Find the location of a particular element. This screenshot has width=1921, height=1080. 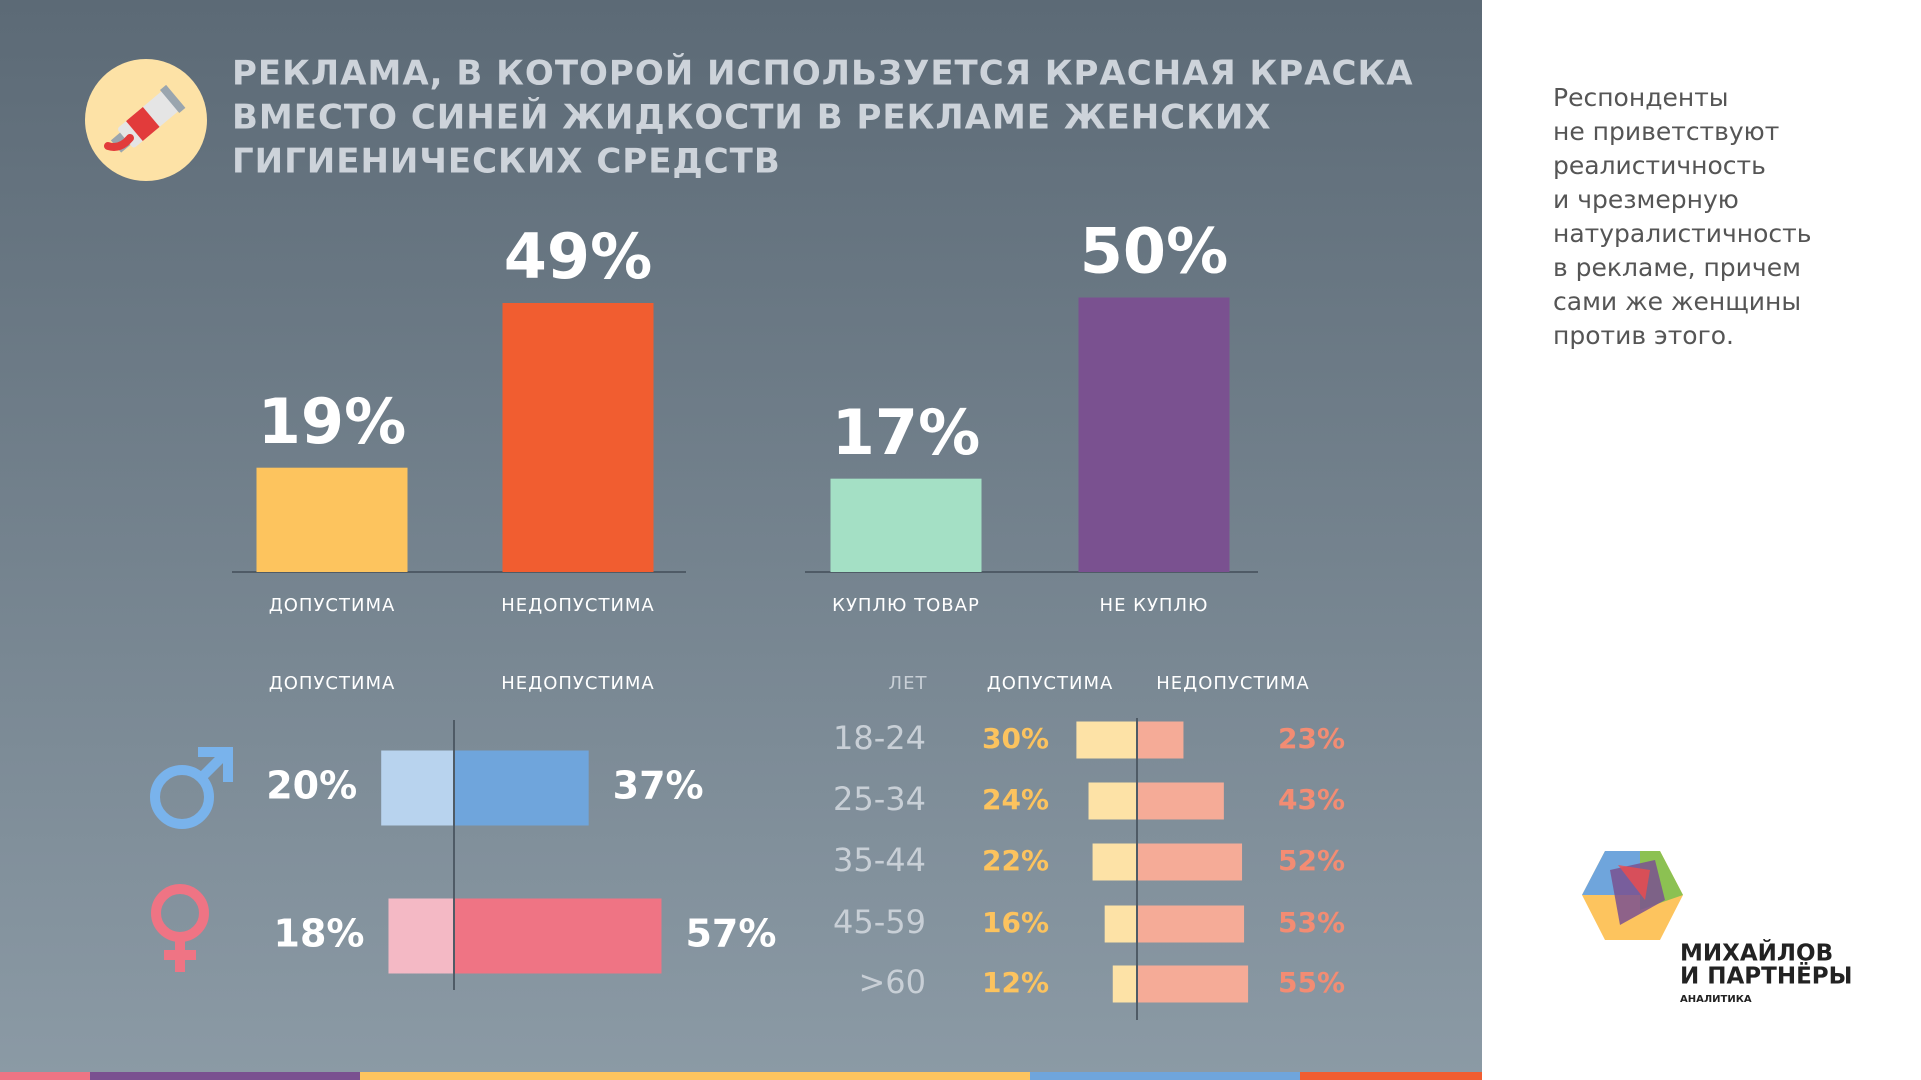

category-label: 35-44 is located at coordinates (879, 860).